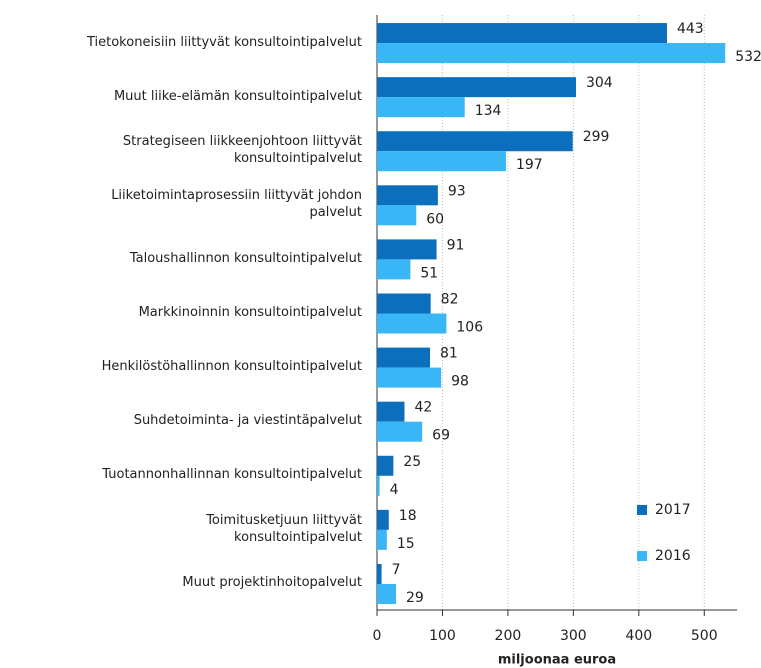  I want to click on data-label: 304, so click(599, 83).